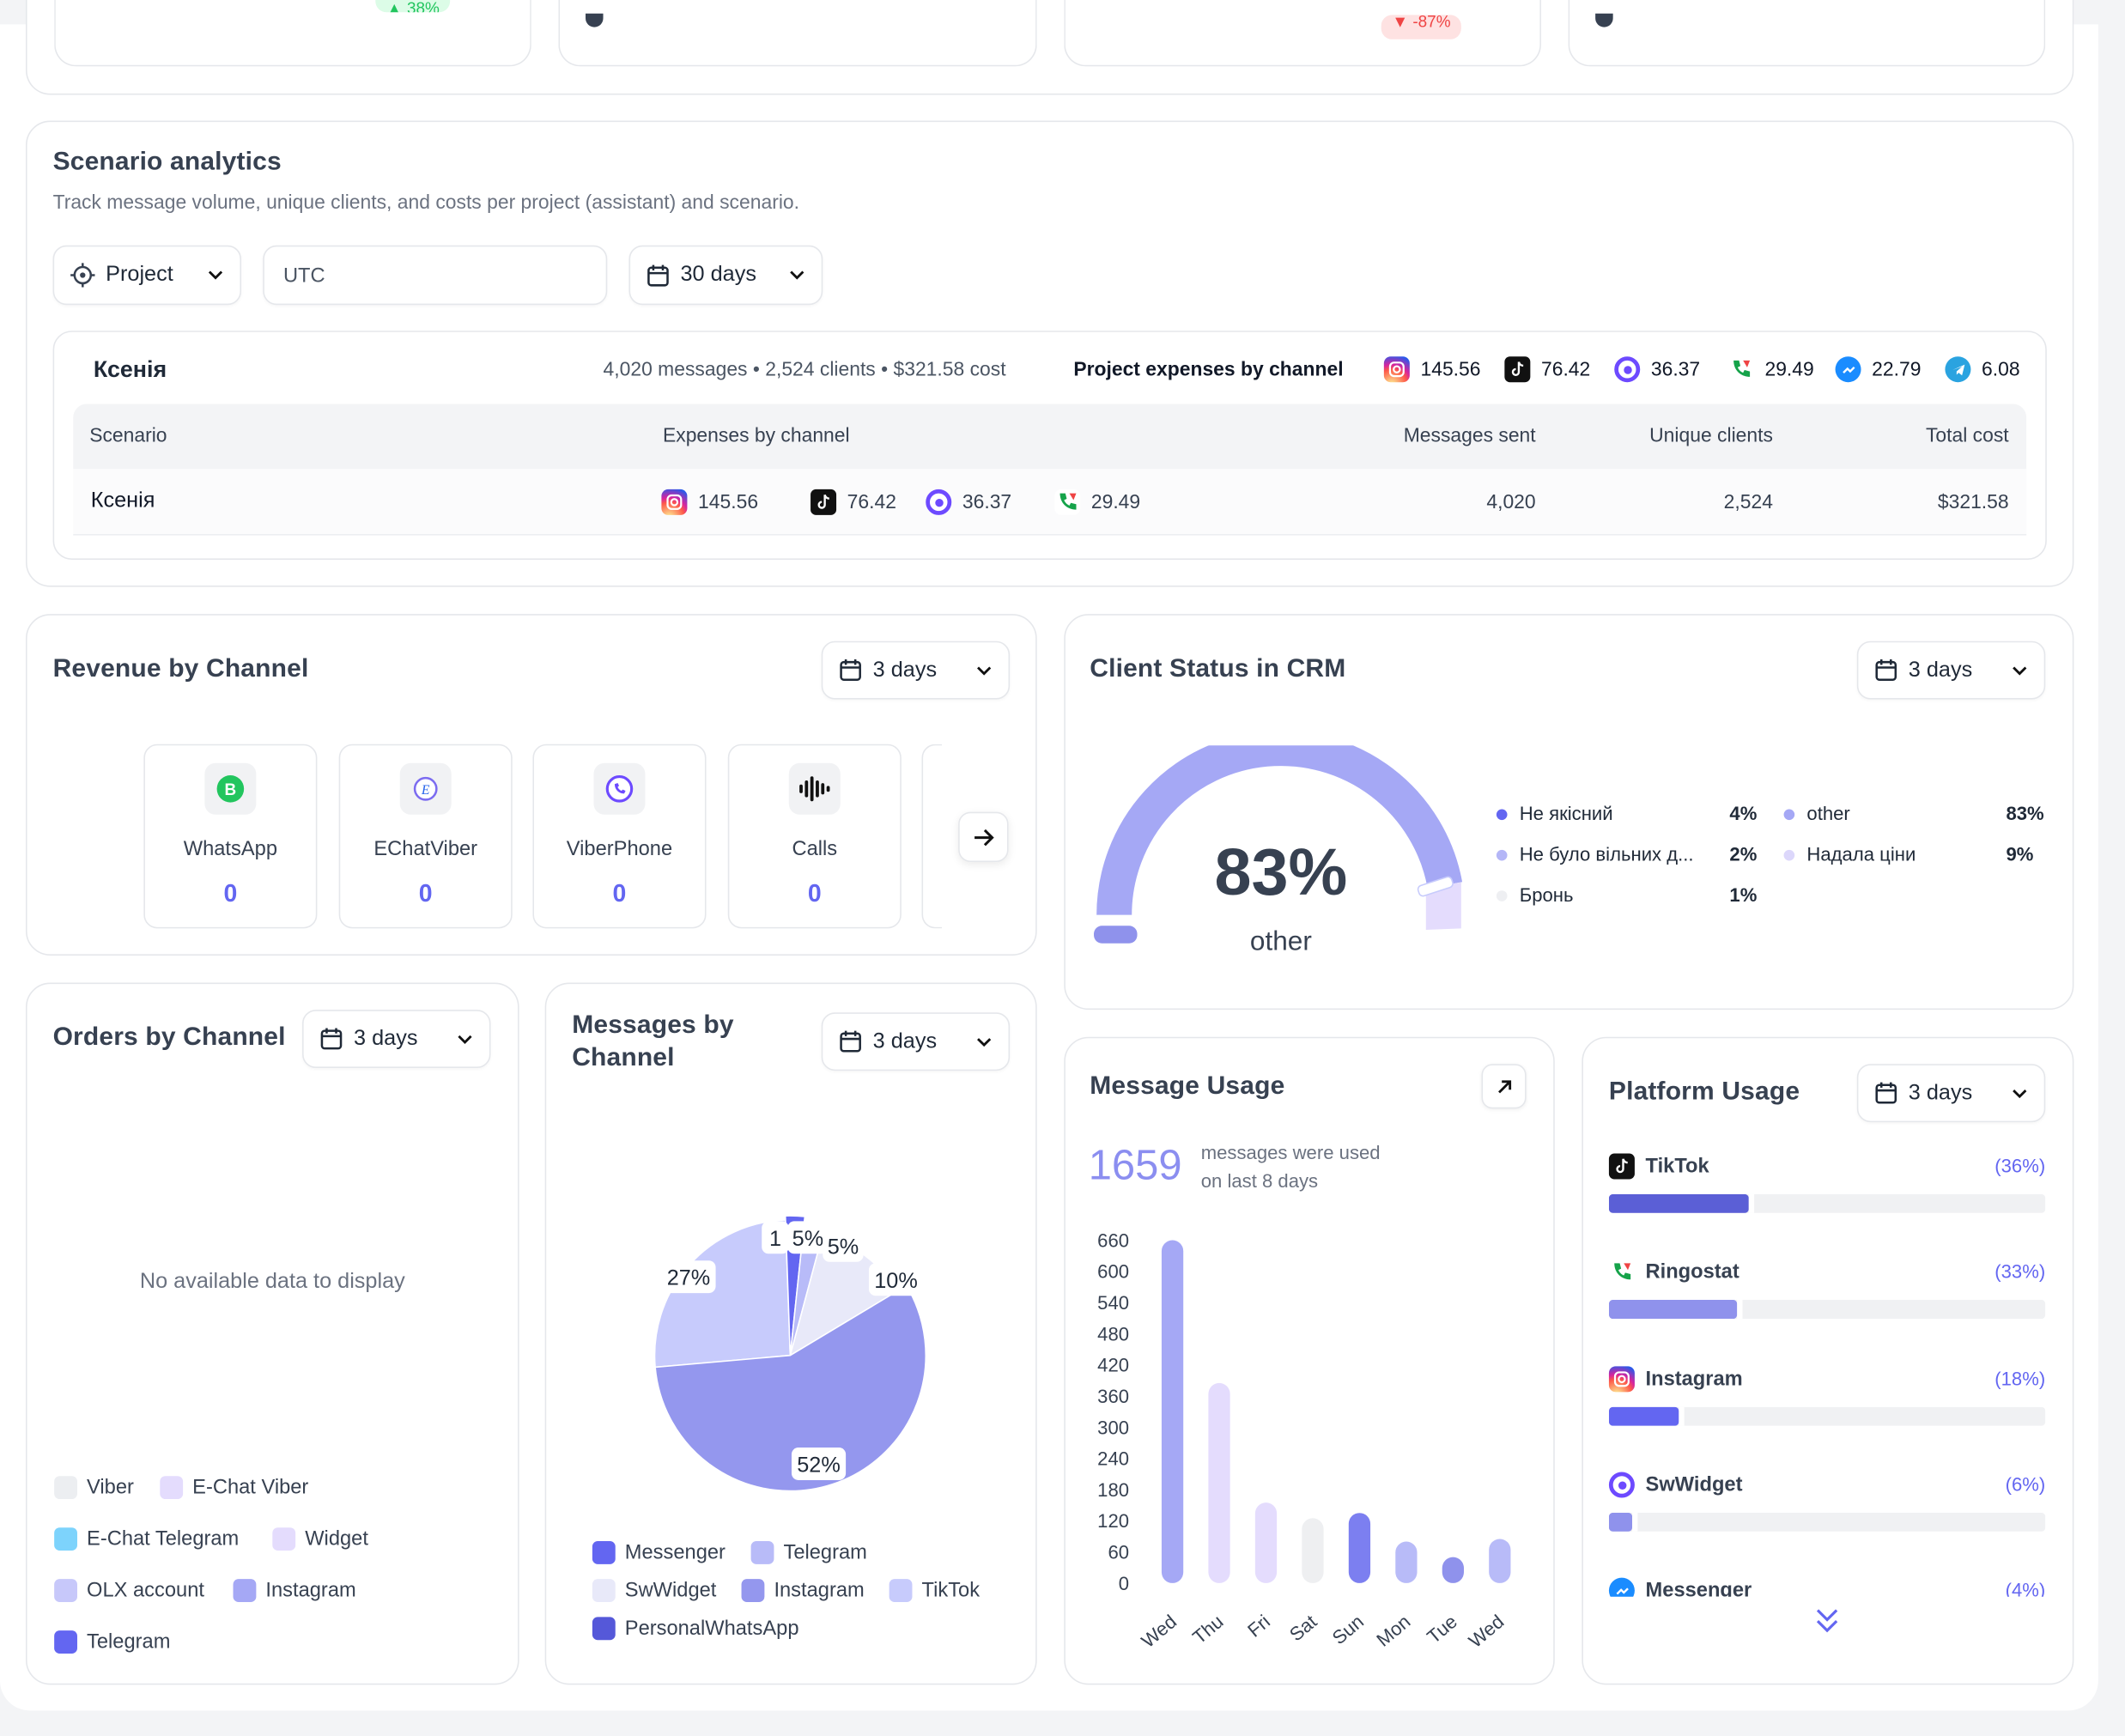 The height and width of the screenshot is (1736, 2125). I want to click on svg-text: B, so click(231, 790).